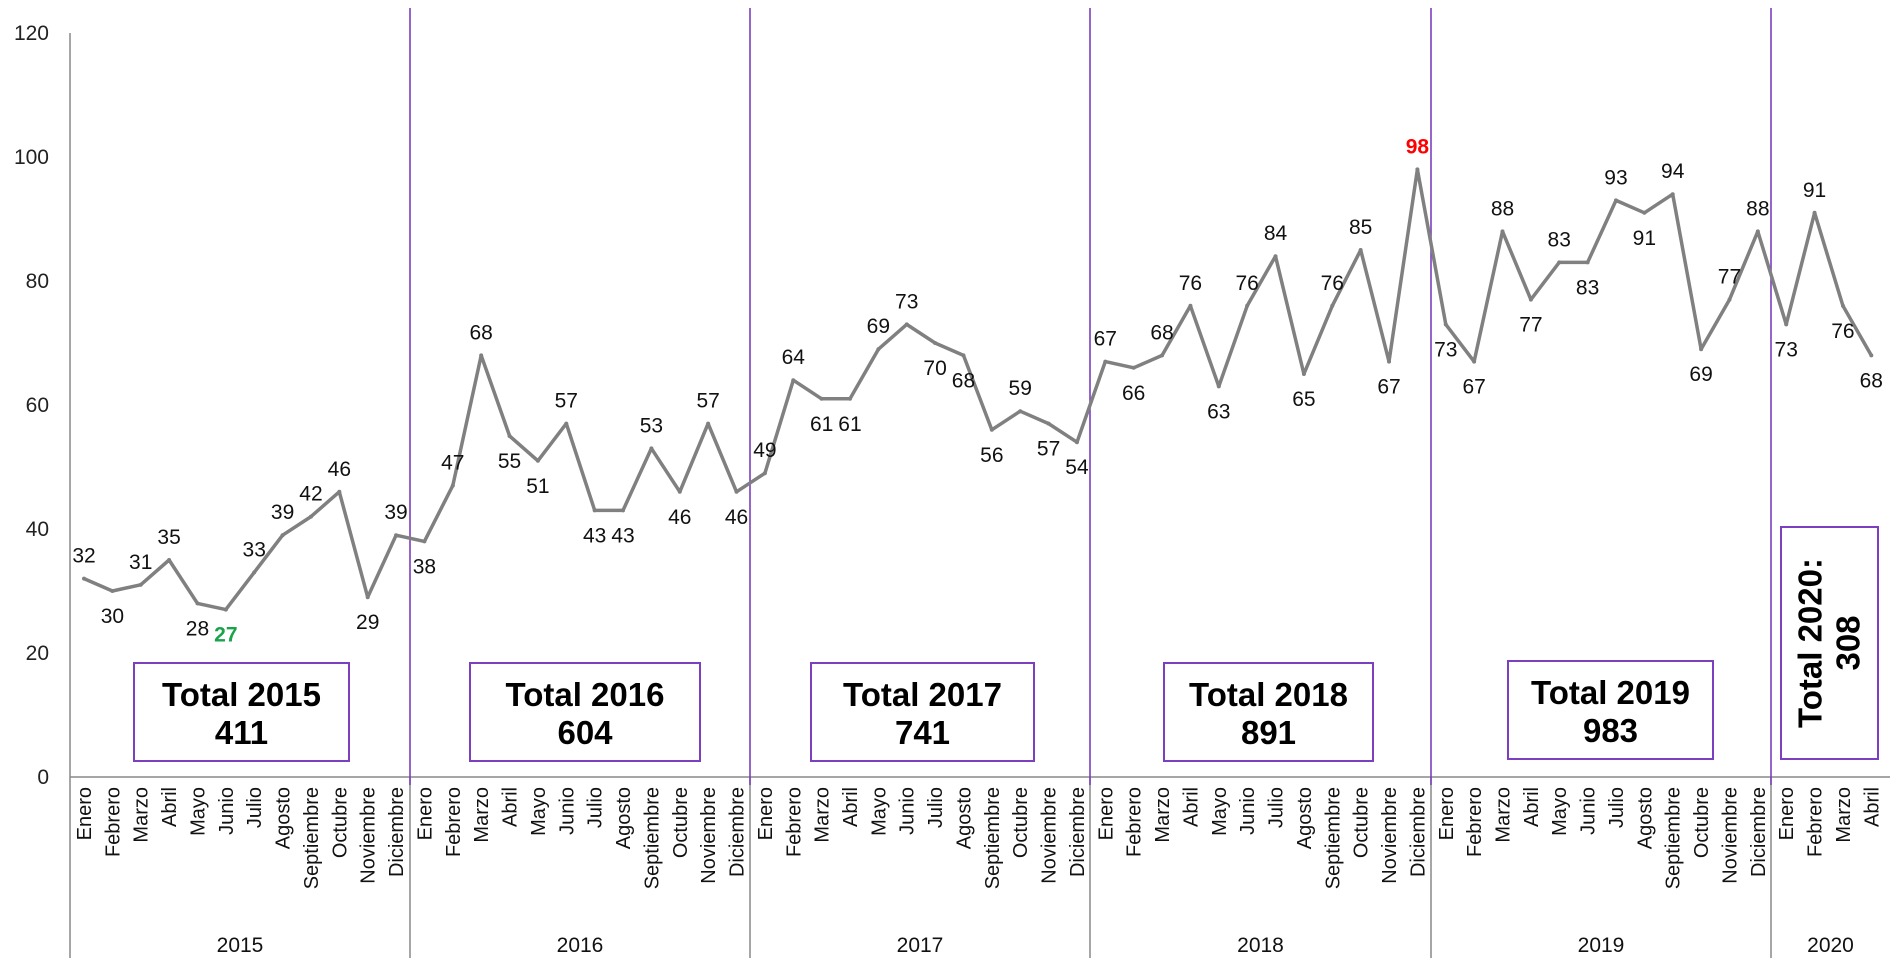 The height and width of the screenshot is (958, 1891). I want to click on data-label: 61, so click(821, 424).